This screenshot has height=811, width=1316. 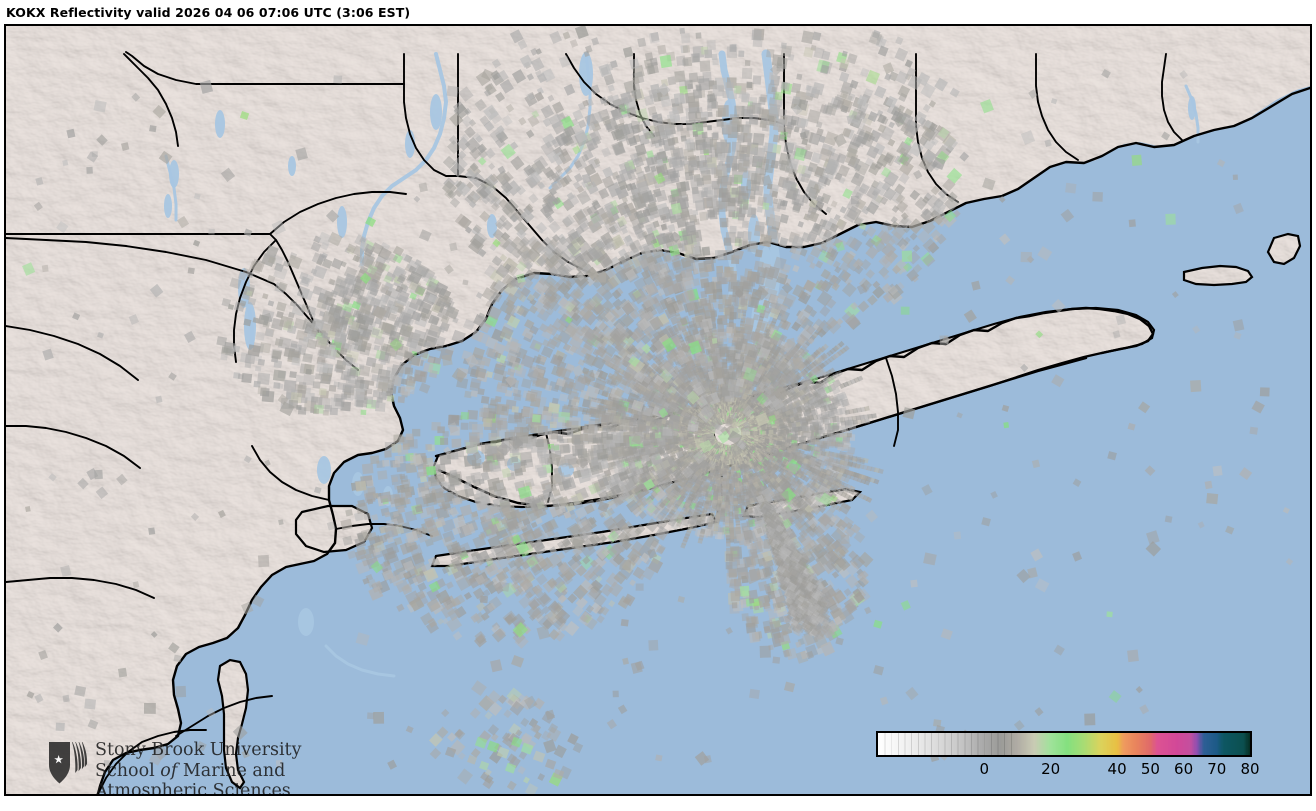 What do you see at coordinates (233, 724) in the screenshot?
I see `island-outline-sandyHook` at bounding box center [233, 724].